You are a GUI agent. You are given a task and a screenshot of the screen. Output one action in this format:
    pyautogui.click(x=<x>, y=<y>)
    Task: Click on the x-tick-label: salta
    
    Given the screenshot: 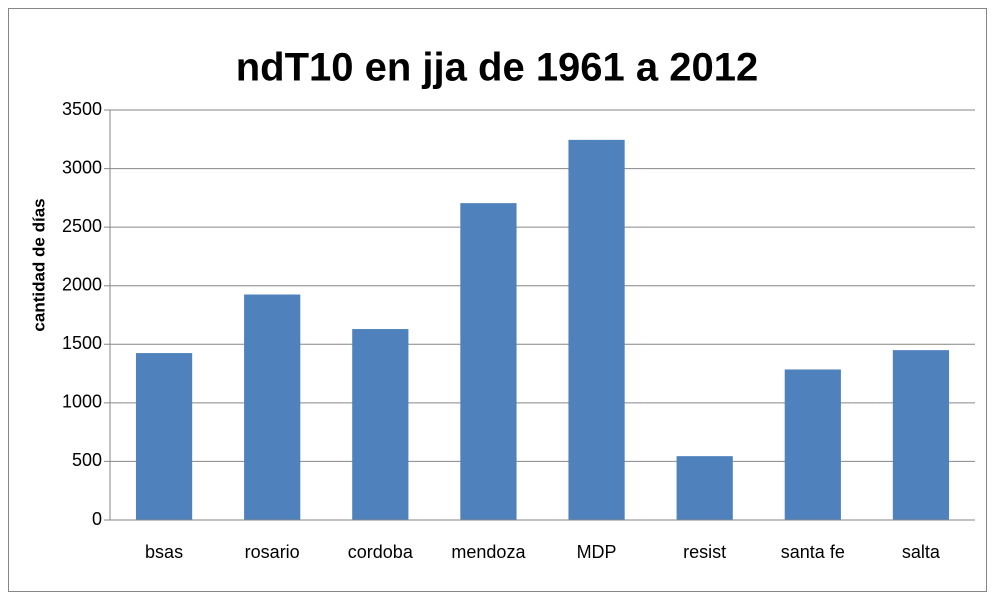 What is the action you would take?
    pyautogui.click(x=921, y=552)
    